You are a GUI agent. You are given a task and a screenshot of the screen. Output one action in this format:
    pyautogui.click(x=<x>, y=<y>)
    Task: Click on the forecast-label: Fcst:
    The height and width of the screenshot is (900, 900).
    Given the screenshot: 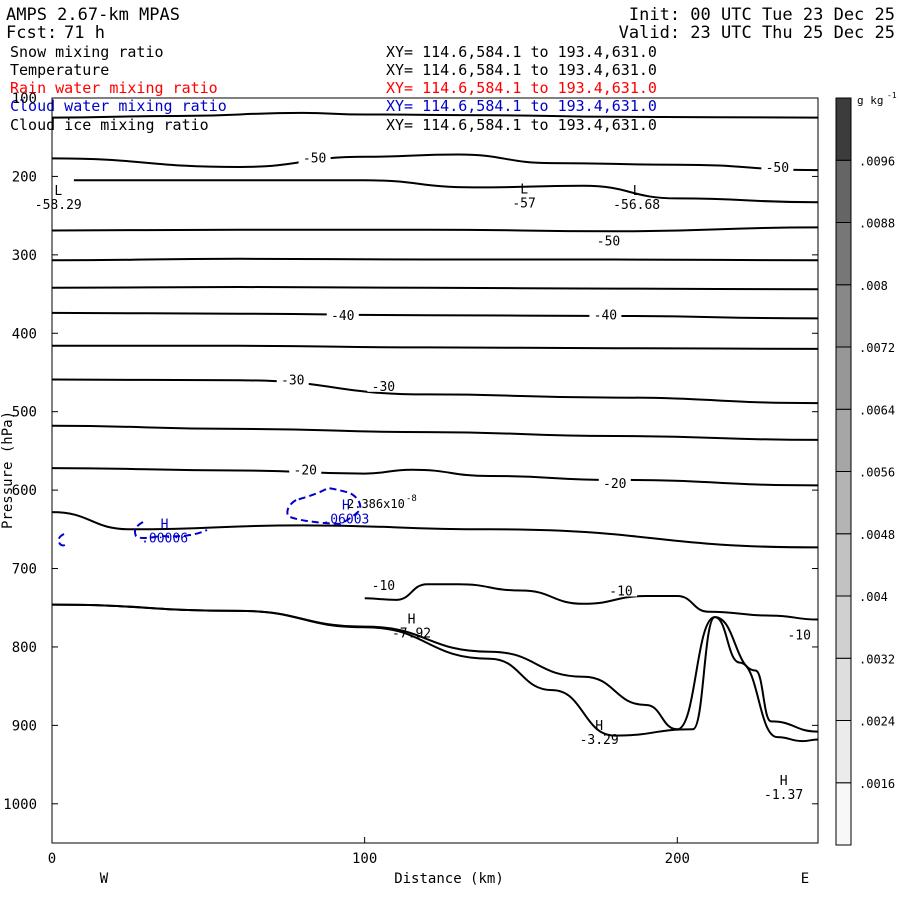 What is the action you would take?
    pyautogui.click(x=31, y=33)
    